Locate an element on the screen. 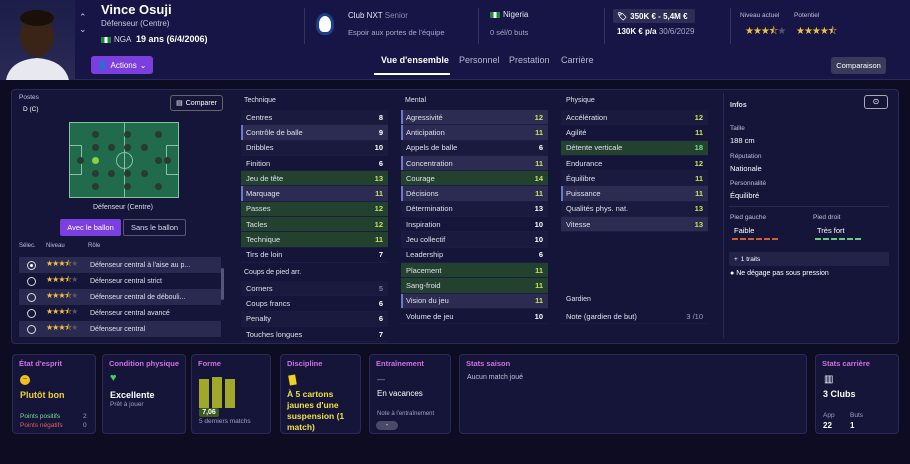  card-season-stats: Stats saison Aucun match joué is located at coordinates (633, 394).